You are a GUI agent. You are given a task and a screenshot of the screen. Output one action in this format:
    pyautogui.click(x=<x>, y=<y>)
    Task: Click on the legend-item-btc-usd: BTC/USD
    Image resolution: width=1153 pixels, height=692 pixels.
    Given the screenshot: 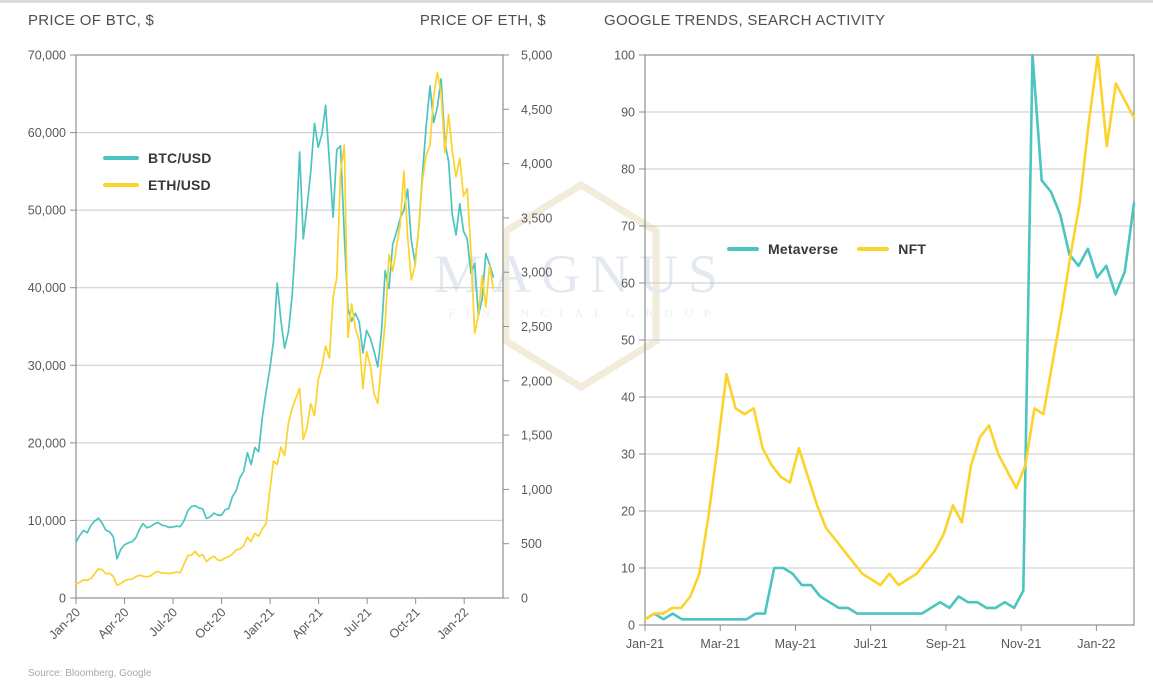 What is the action you would take?
    pyautogui.click(x=157, y=158)
    